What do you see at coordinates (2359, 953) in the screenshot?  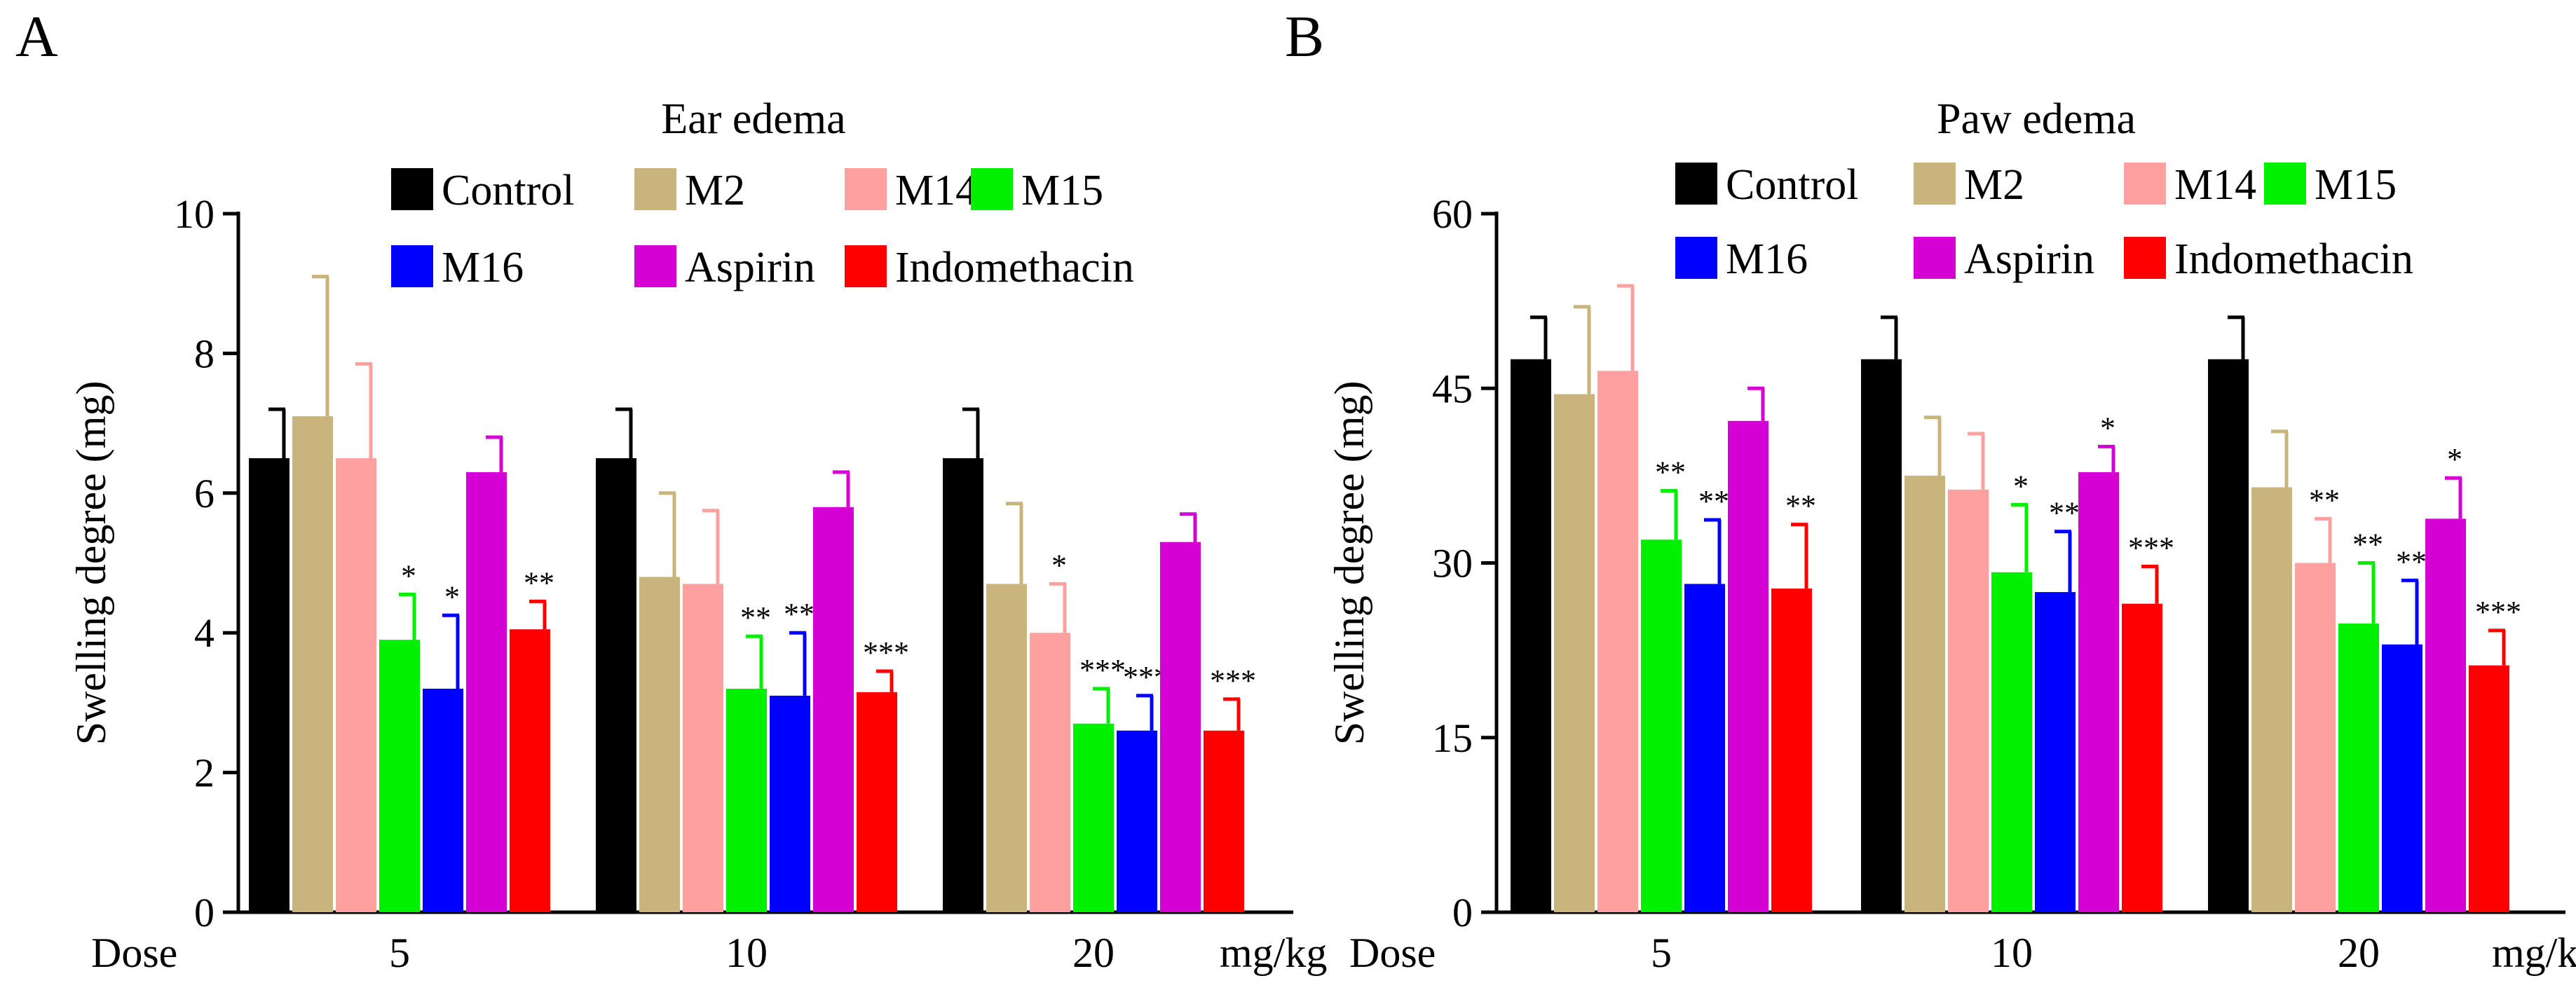 I see `x-tick-label: 20` at bounding box center [2359, 953].